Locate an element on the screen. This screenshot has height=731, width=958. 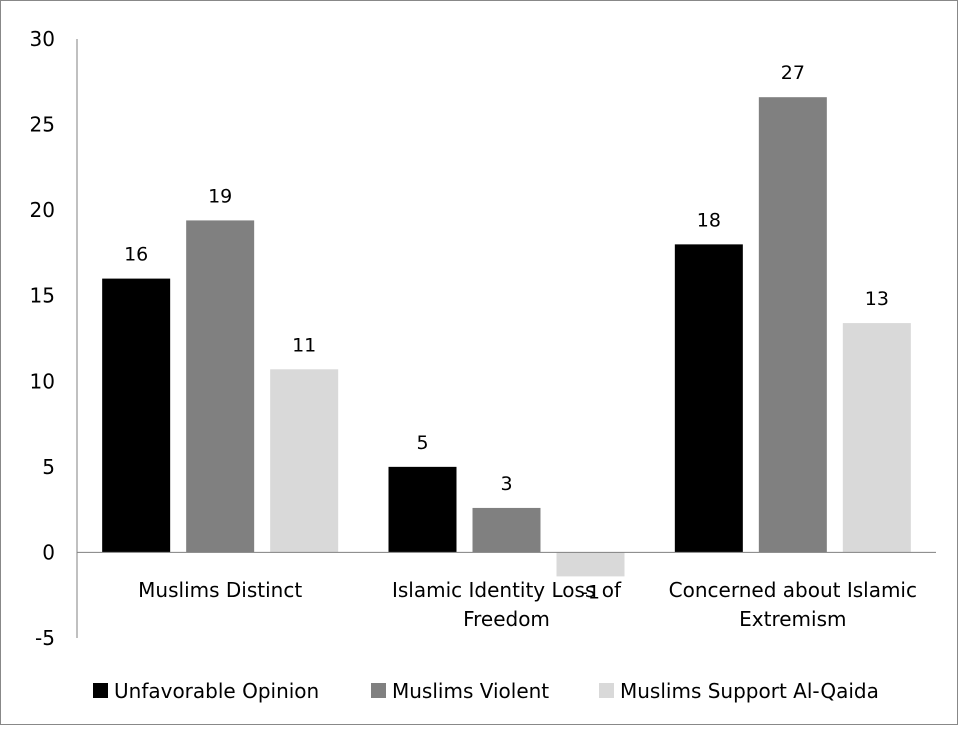
data-label: 13 is located at coordinates (877, 299).